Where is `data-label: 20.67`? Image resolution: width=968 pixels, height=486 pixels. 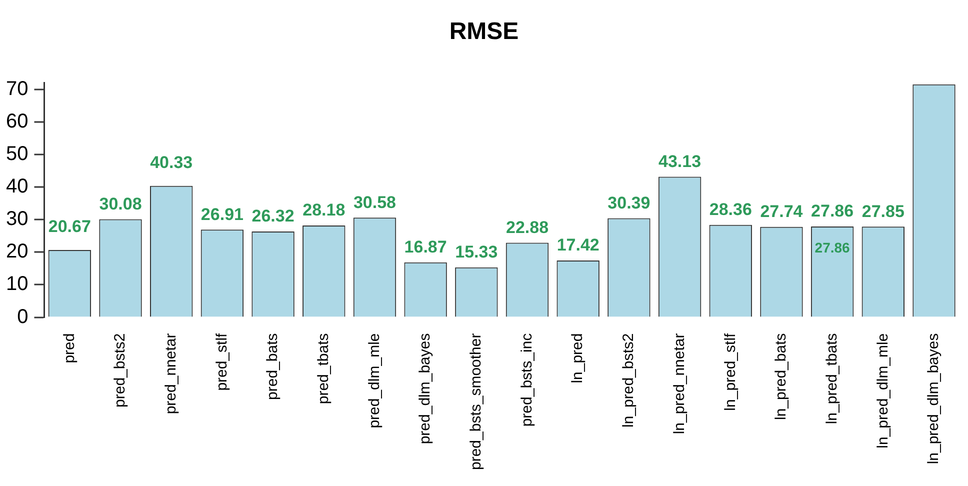 data-label: 20.67 is located at coordinates (69, 226).